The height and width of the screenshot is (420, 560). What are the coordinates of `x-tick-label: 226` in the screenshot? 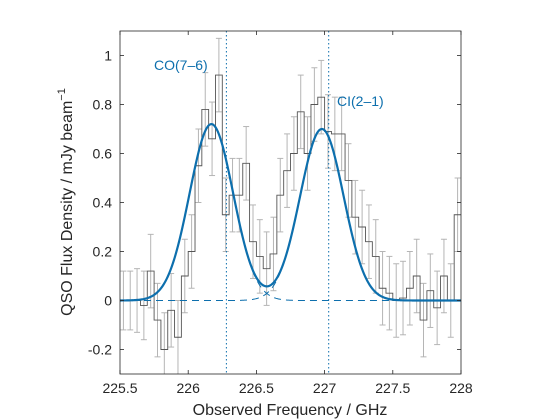 It's located at (189, 388).